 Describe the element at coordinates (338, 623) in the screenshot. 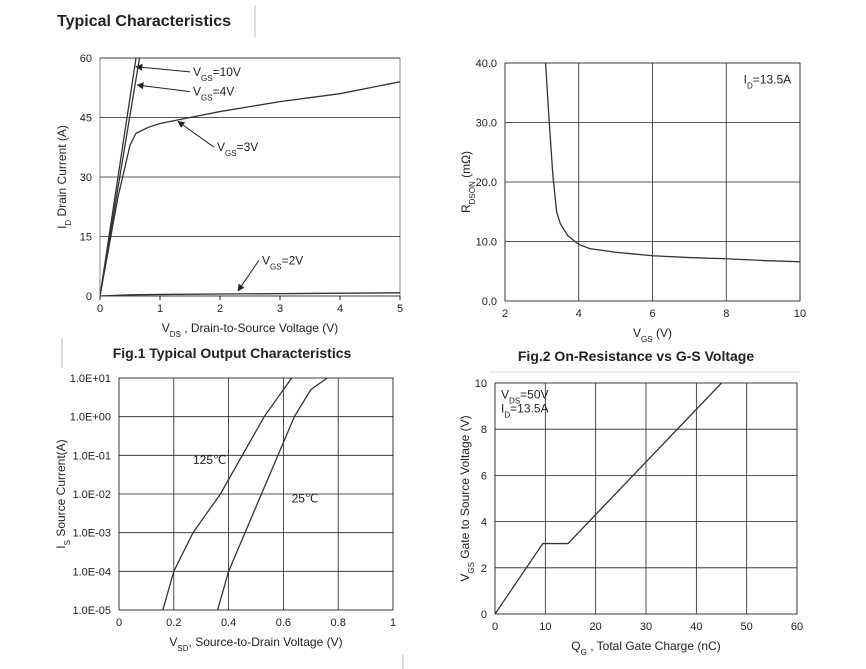

I see `x-tick-label: 0.8` at that location.